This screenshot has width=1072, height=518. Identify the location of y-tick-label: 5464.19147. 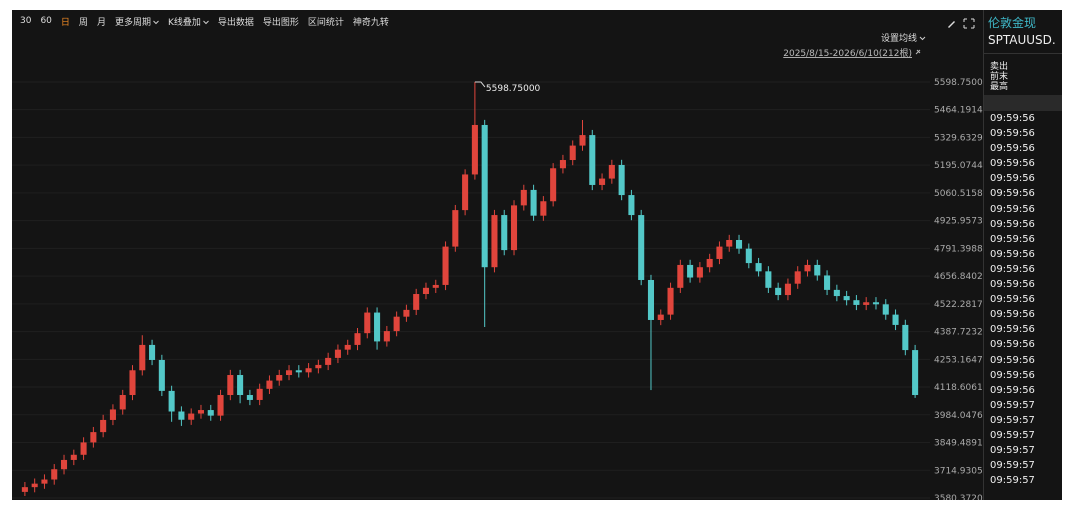
(958, 111).